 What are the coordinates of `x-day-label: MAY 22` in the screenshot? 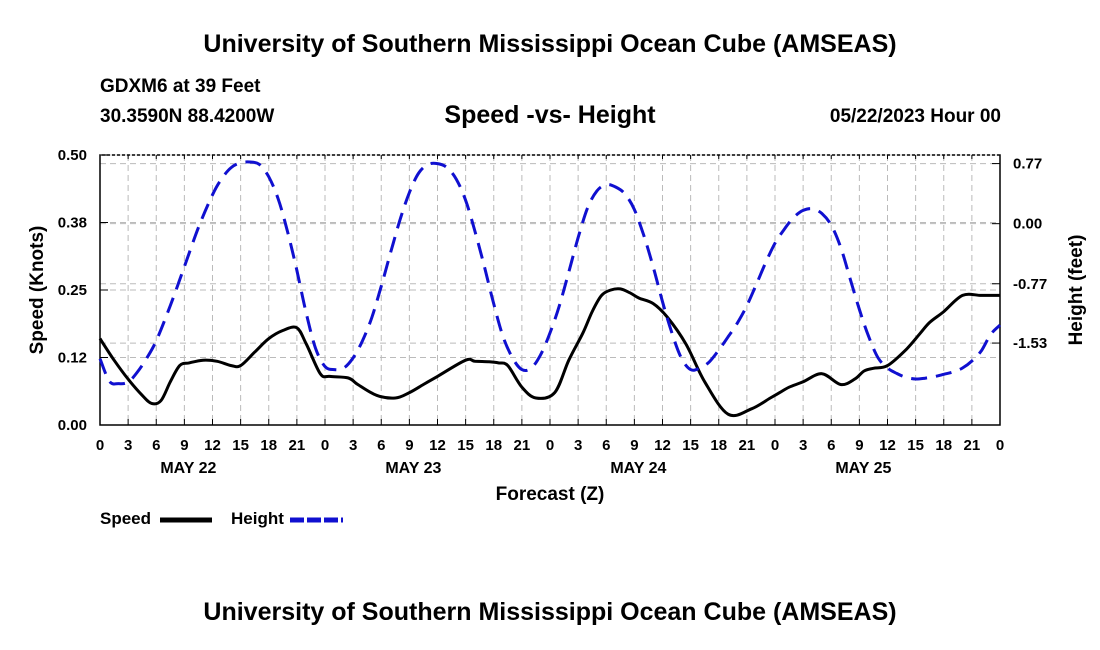 It's located at (188, 468).